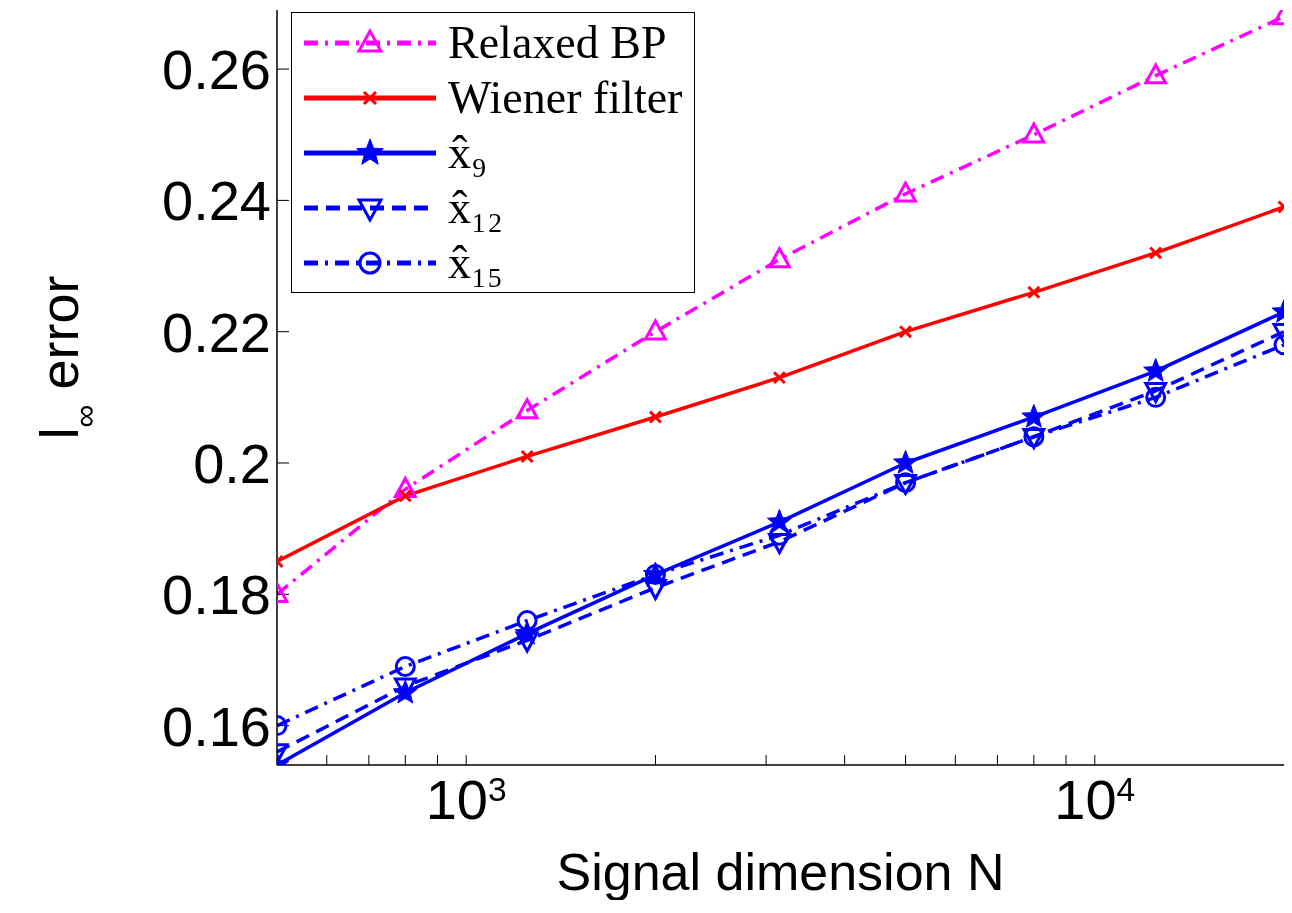 This screenshot has height=913, width=1292. Describe the element at coordinates (565, 98) in the screenshot. I see `legend-label: Wiener filter` at that location.